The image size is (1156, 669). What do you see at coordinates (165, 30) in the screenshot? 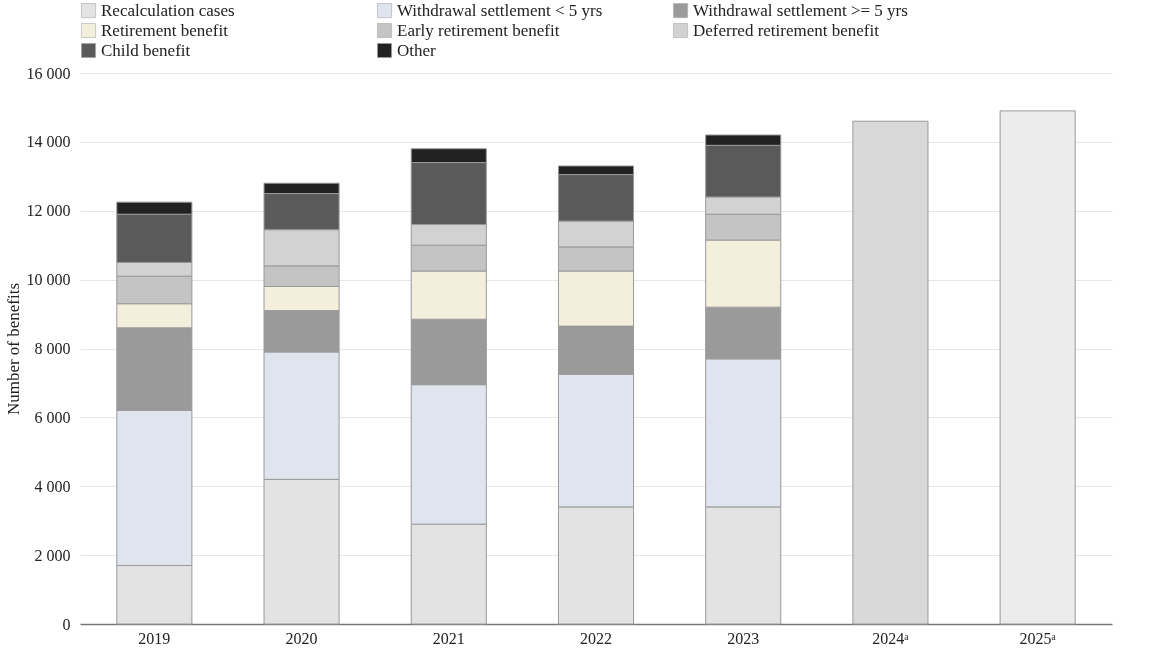
I see `legend-label: Retirement benefit` at bounding box center [165, 30].